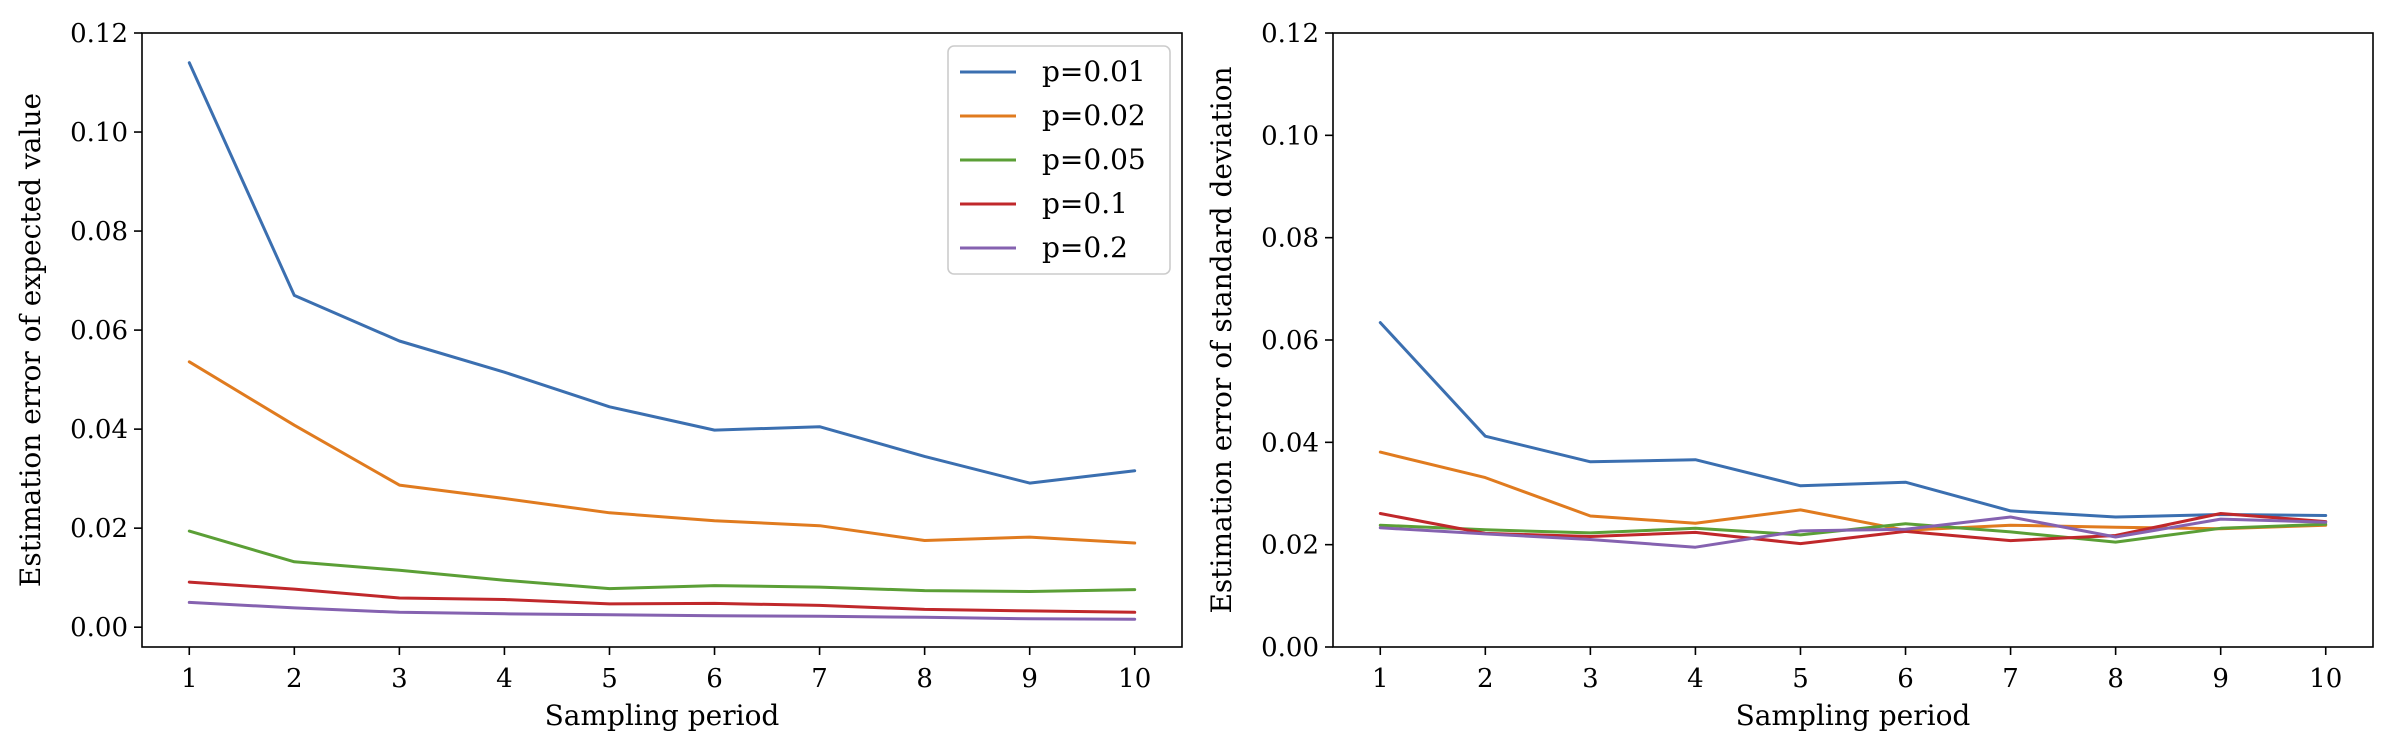 The height and width of the screenshot is (750, 2400). What do you see at coordinates (1085, 247) in the screenshot?
I see `legend-label: p=0.2` at bounding box center [1085, 247].